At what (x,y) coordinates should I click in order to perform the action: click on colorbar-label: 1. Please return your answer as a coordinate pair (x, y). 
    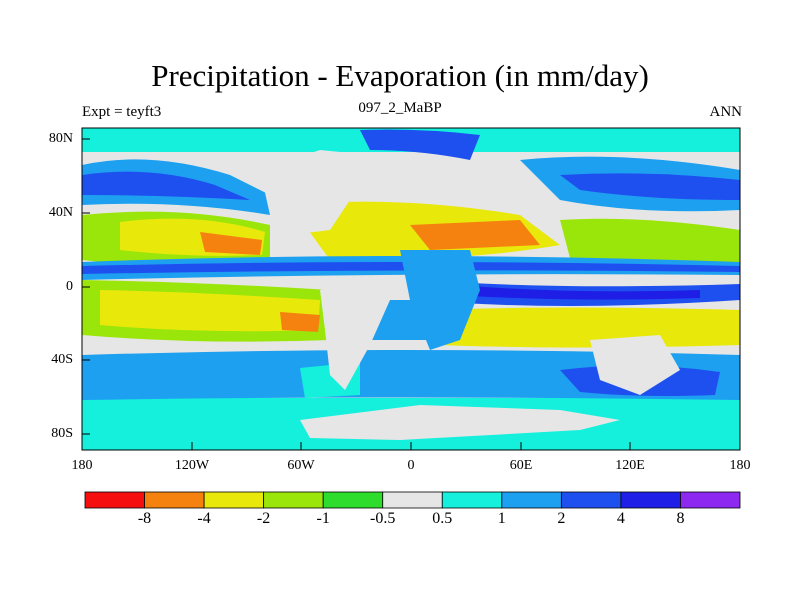
    Looking at the image, I should click on (501, 518).